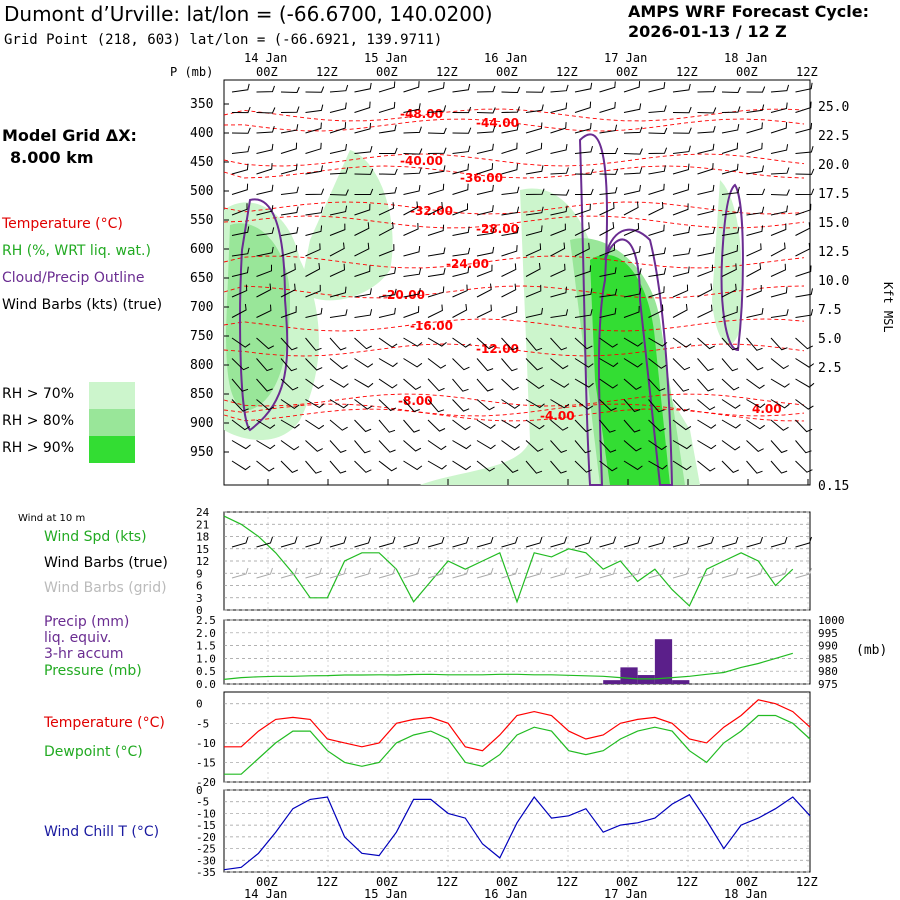 The image size is (900, 900). I want to click on windchill-panel-tick-label: -15, so click(206, 825).